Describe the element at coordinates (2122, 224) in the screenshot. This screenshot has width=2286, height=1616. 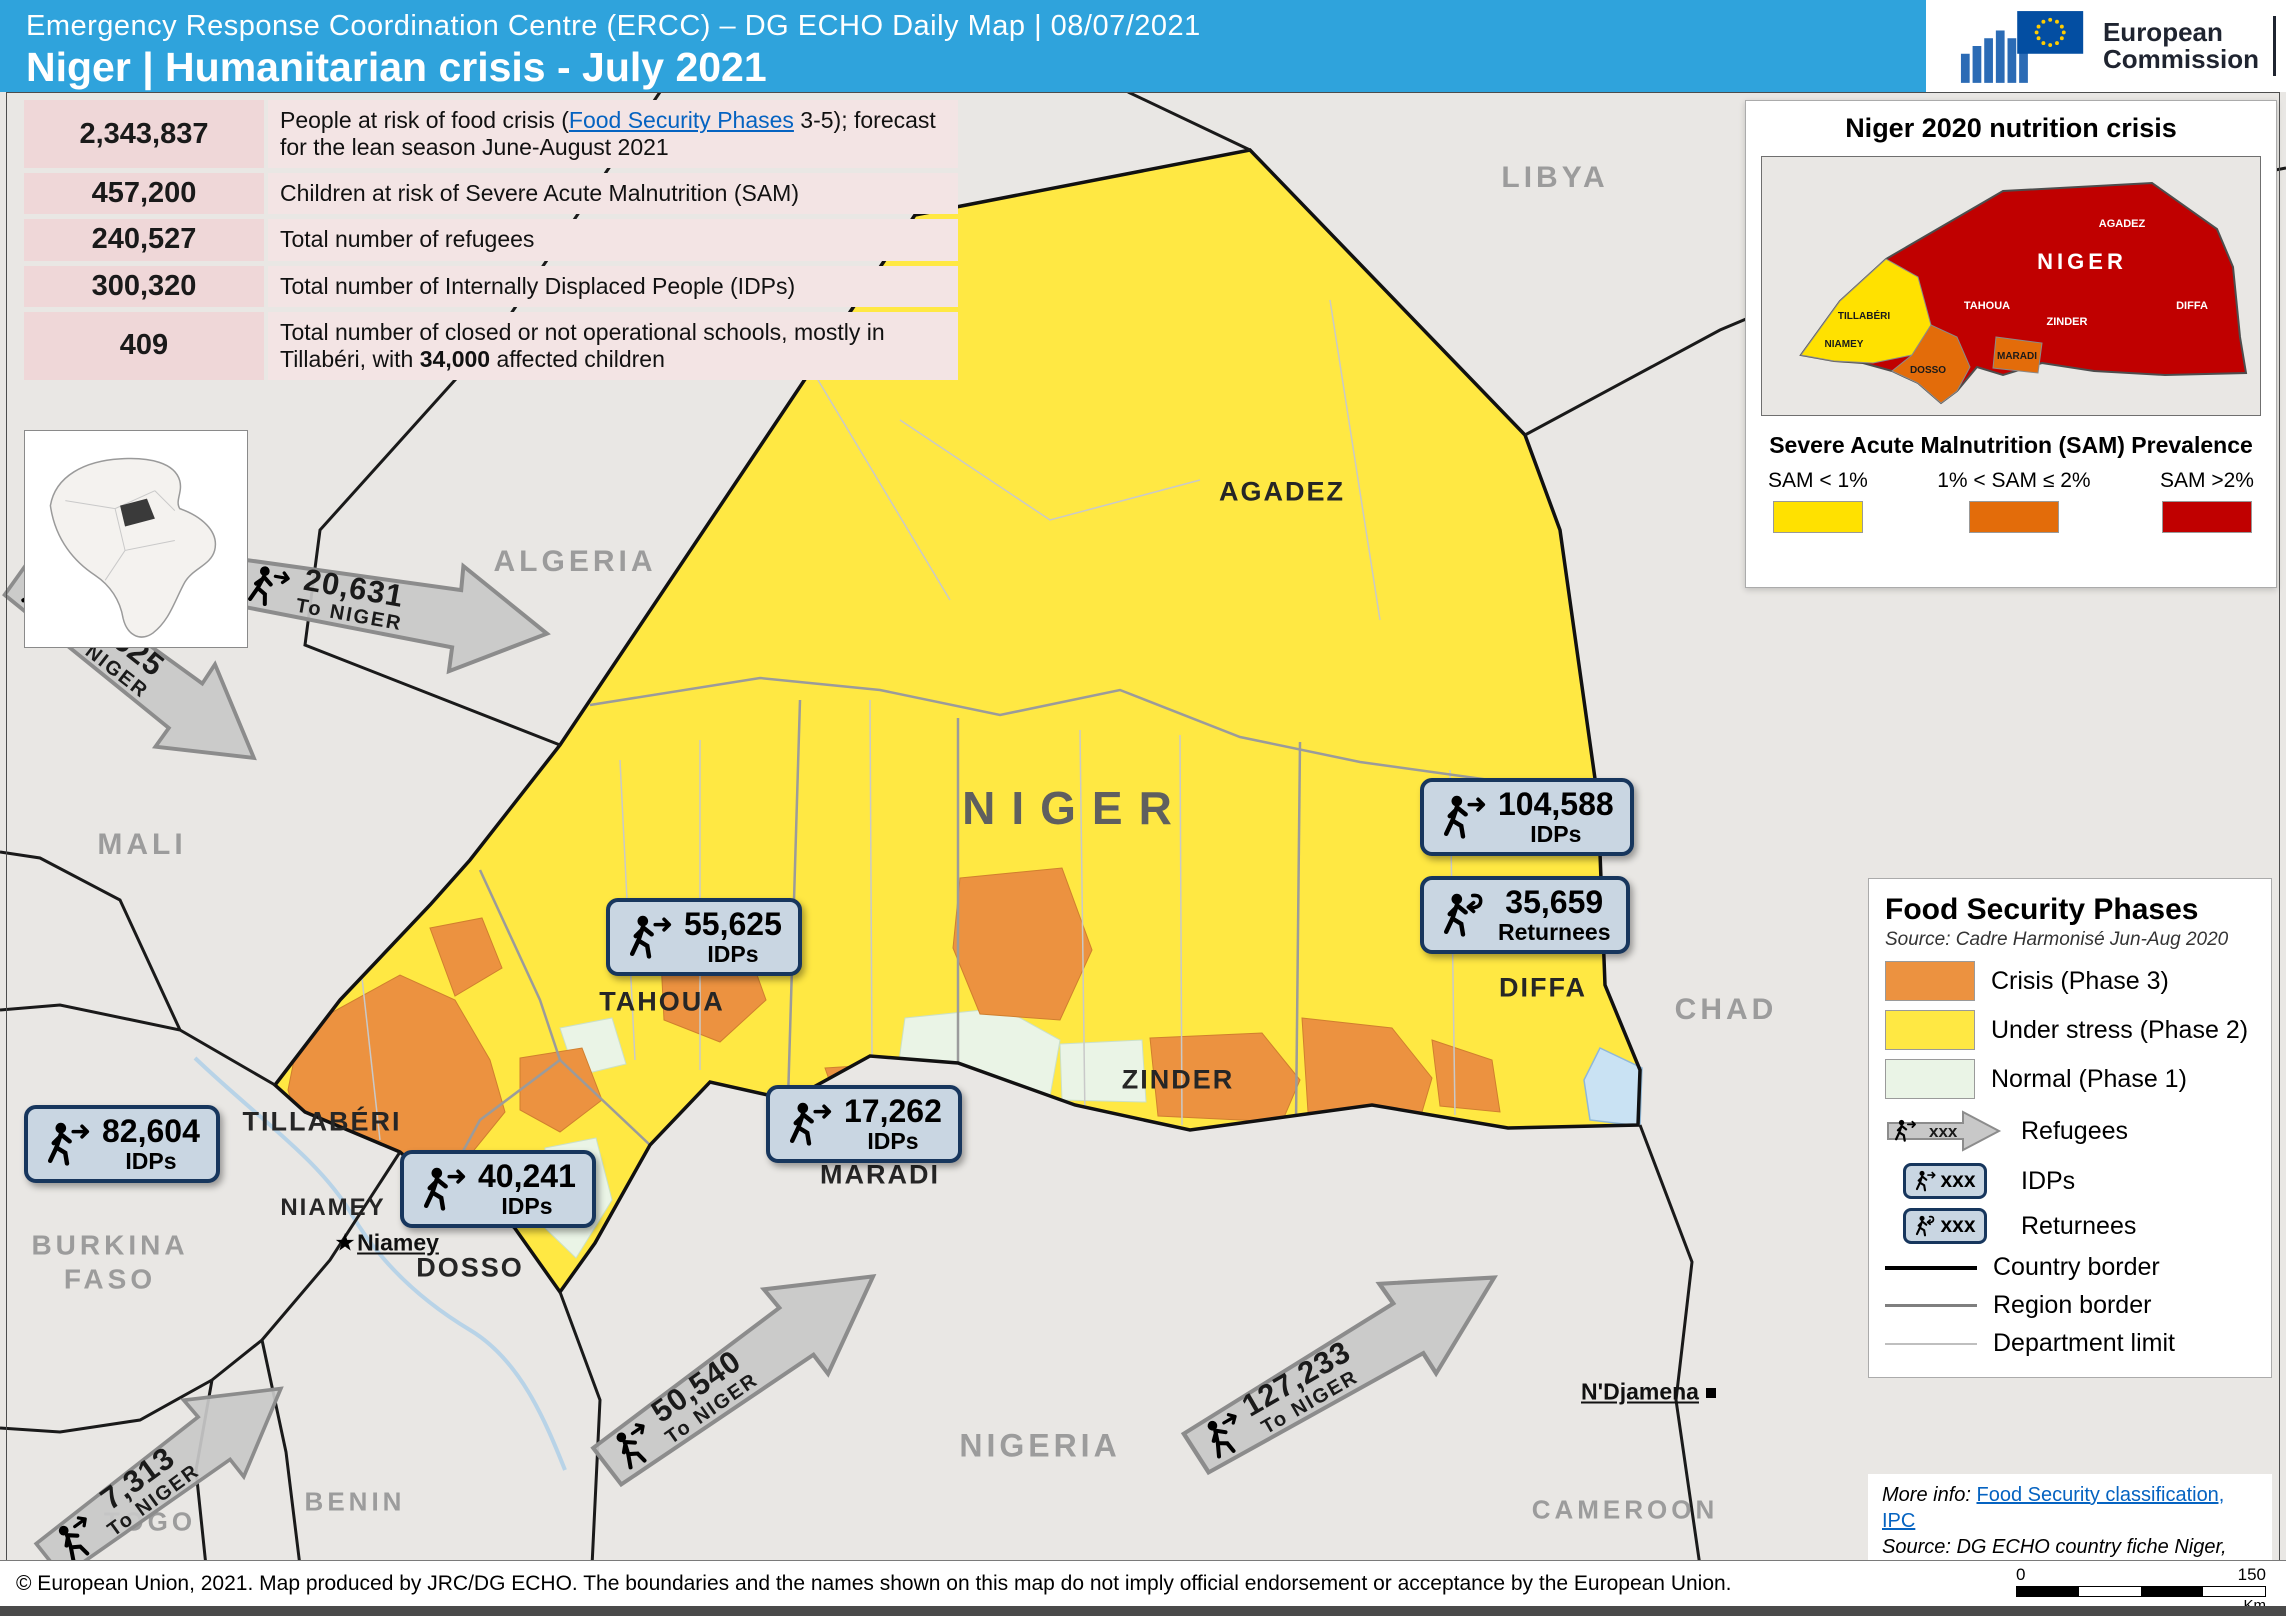
I see `nutrition-label-agadez: AGADEZ` at that location.